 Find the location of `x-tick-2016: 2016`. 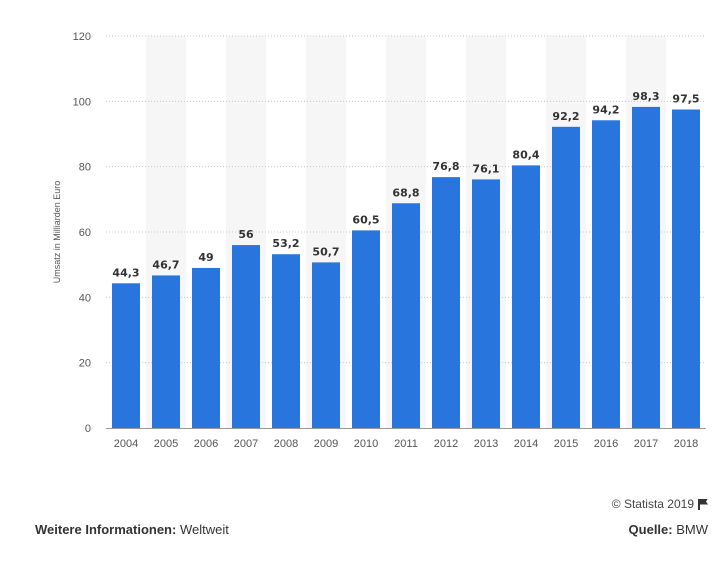

x-tick-2016: 2016 is located at coordinates (606, 444).